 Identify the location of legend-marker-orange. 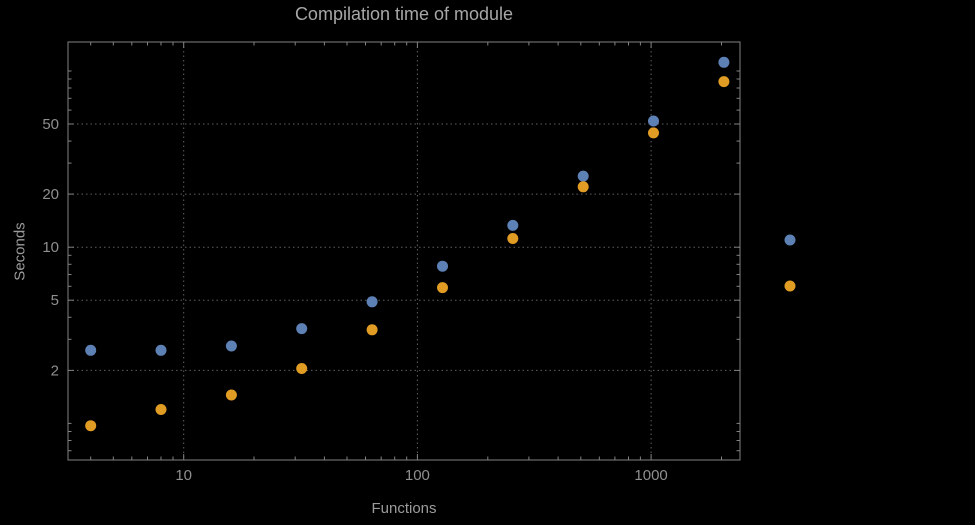
(790, 286).